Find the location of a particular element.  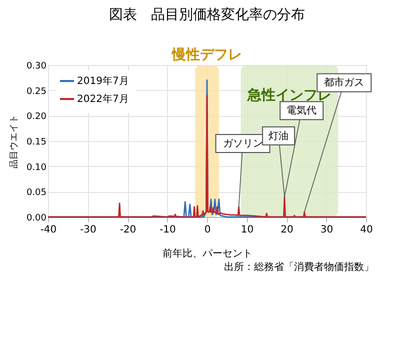

x-axis-title: 前年比、パーセント is located at coordinates (207, 254).